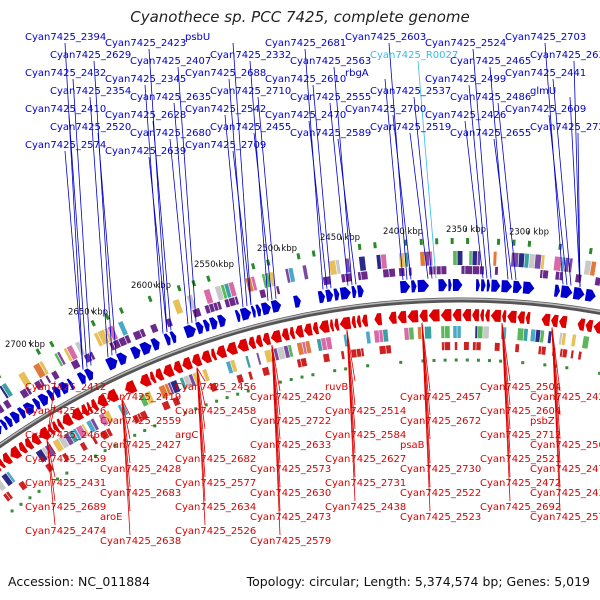  Describe the element at coordinates (365, 507) in the screenshot. I see `reverse-gene-label: Cyan7425_2438` at that location.